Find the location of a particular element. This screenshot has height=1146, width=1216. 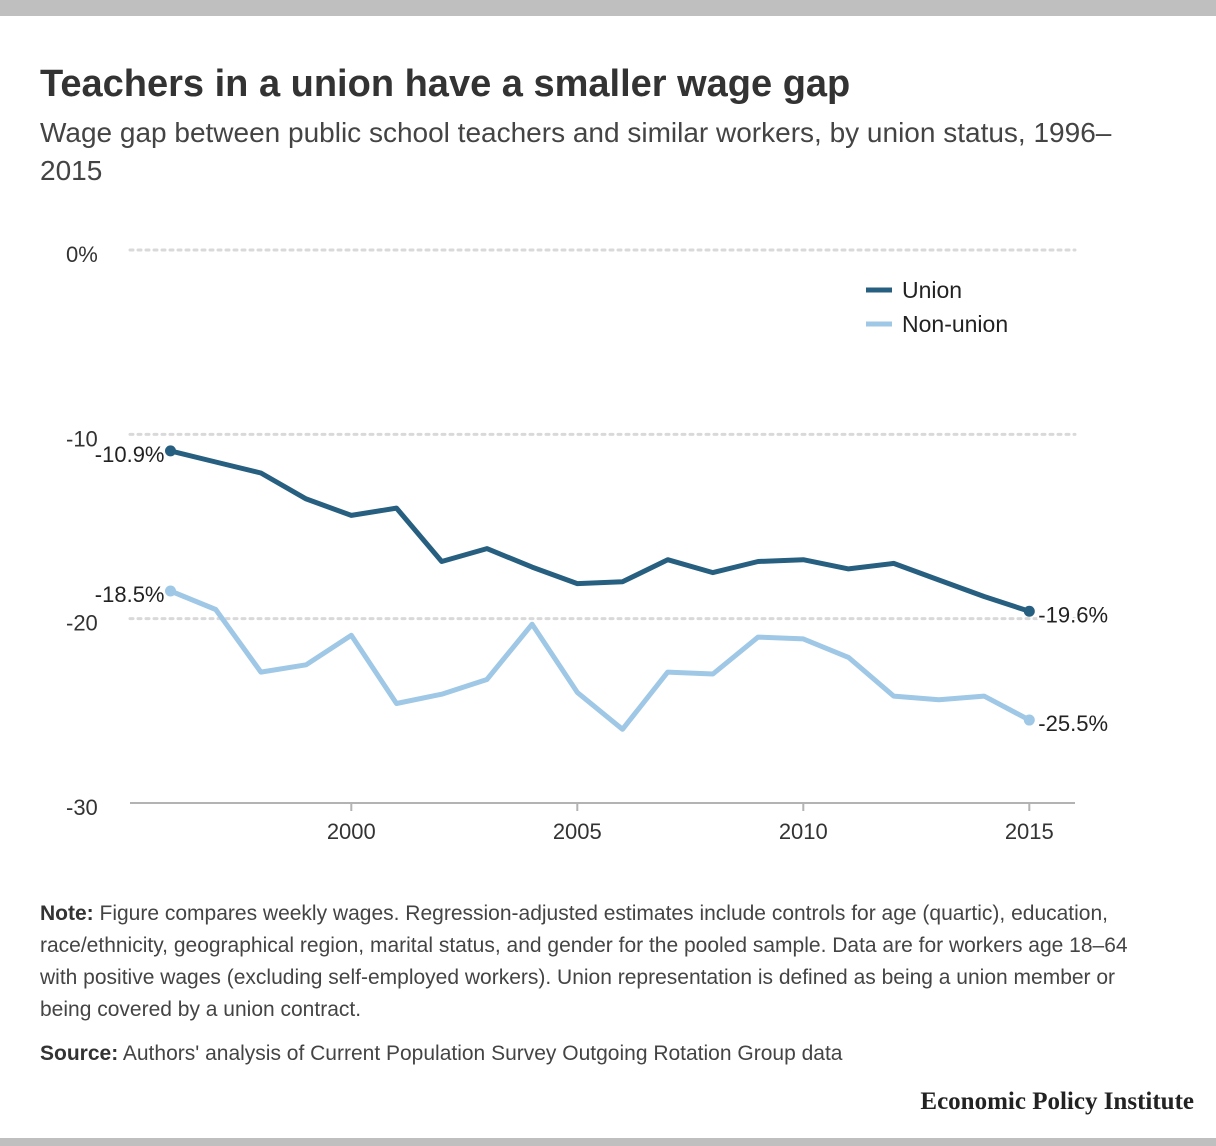

series-start-label: -10.9% is located at coordinates (130, 454).